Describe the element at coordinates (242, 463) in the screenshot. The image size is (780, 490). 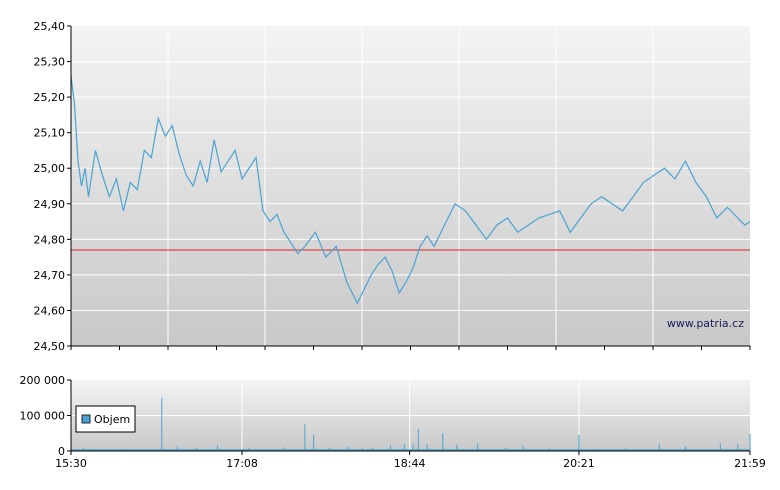
I see `x-tick-label: 17:08` at that location.